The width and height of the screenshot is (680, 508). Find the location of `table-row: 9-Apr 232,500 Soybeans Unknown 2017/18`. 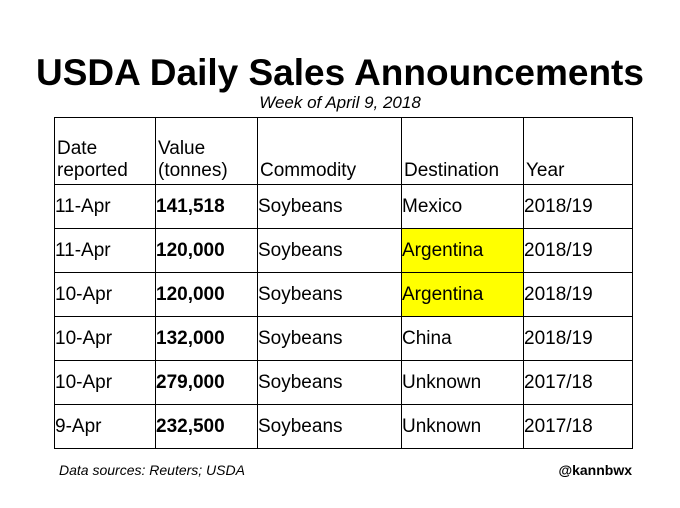

table-row: 9-Apr 232,500 Soybeans Unknown 2017/18 is located at coordinates (343, 426).